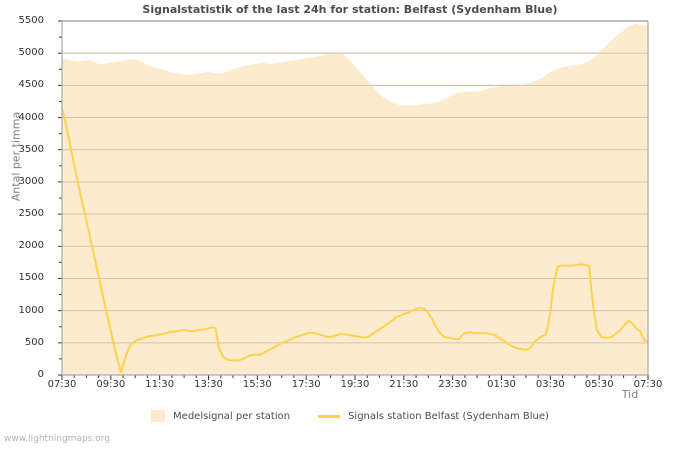 This screenshot has width=700, height=450. What do you see at coordinates (306, 384) in the screenshot?
I see `x-tick-label: 17:30` at bounding box center [306, 384].